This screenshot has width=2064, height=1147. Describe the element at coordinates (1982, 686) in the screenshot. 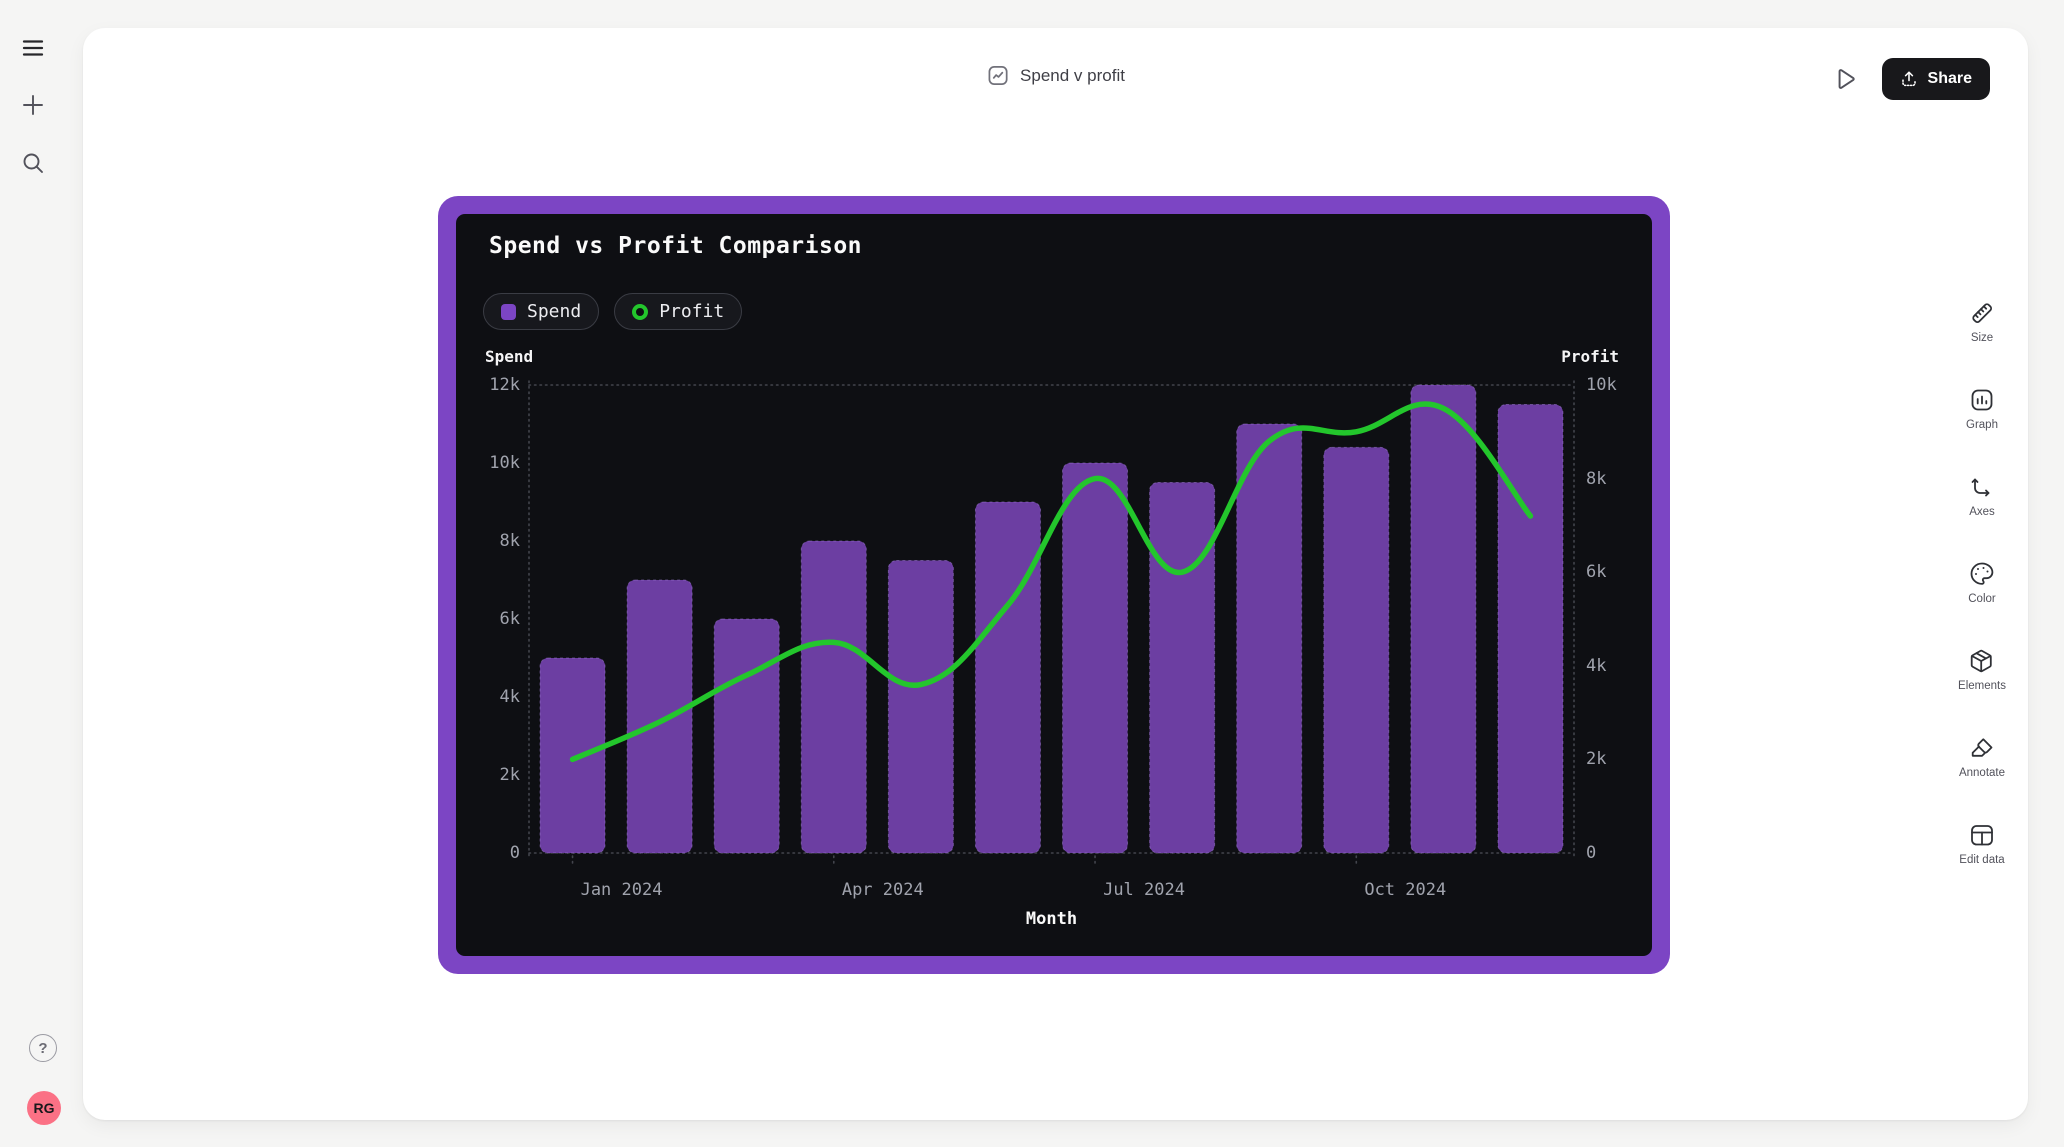

I see `tool-label: Elements` at that location.